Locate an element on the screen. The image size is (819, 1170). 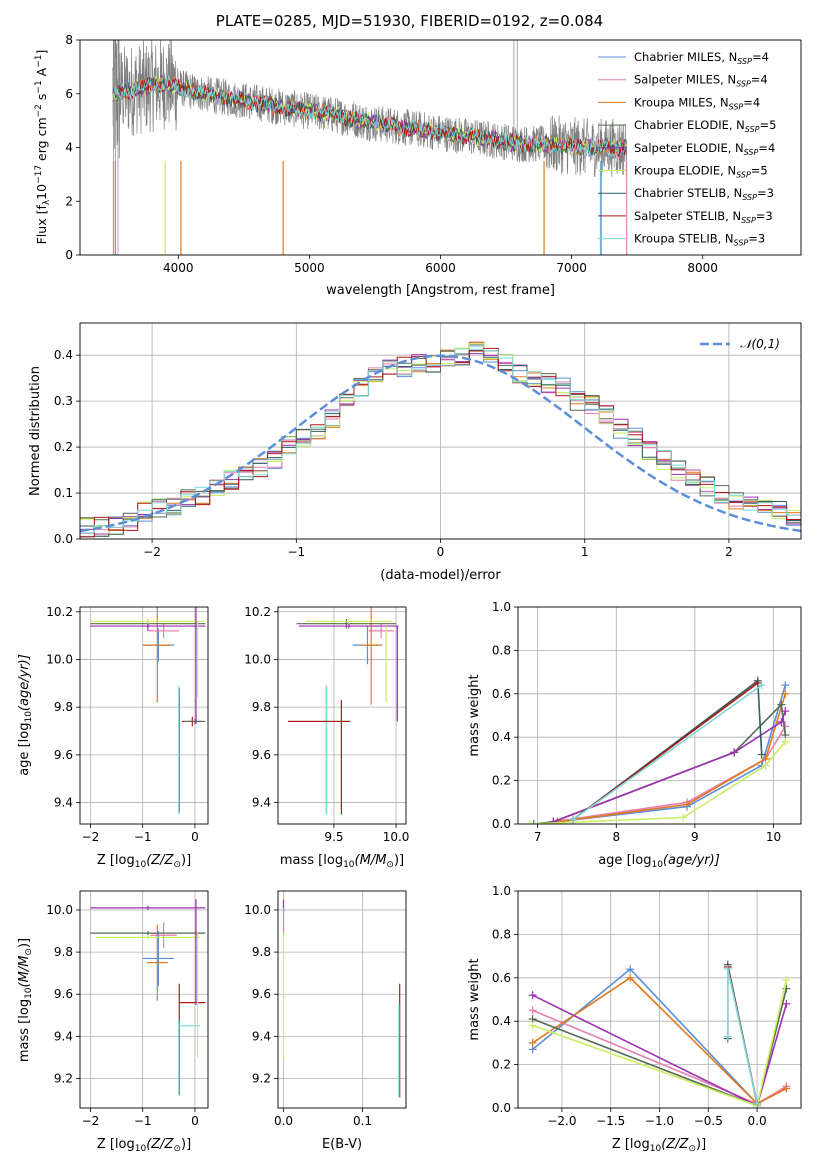
label-part: −1 is located at coordinates (39, 61).